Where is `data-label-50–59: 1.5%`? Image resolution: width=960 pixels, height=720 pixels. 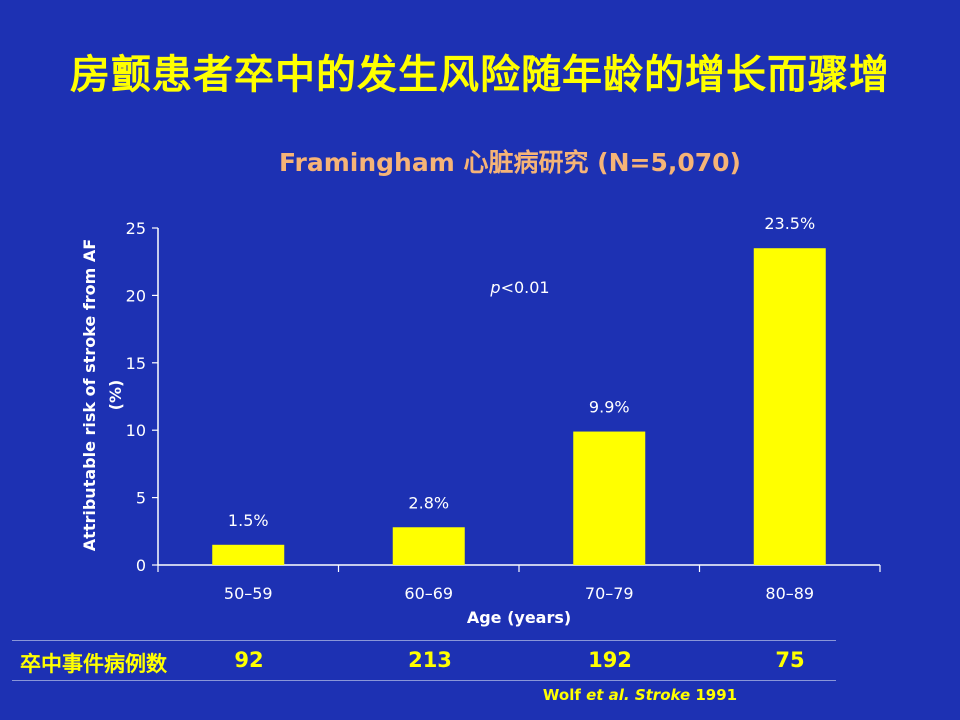 data-label-50–59: 1.5% is located at coordinates (248, 520).